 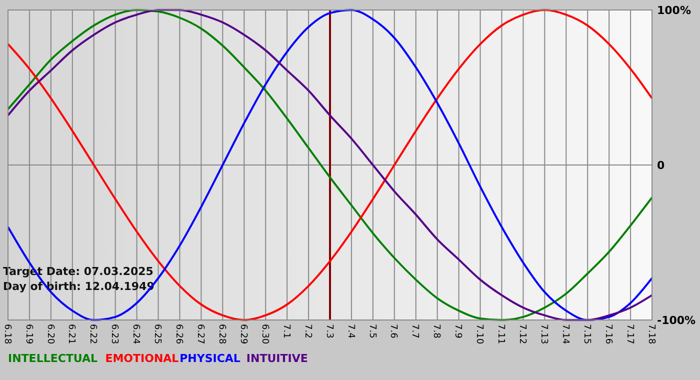 I want to click on x-tick-label: 7.15, so click(x=586, y=334).